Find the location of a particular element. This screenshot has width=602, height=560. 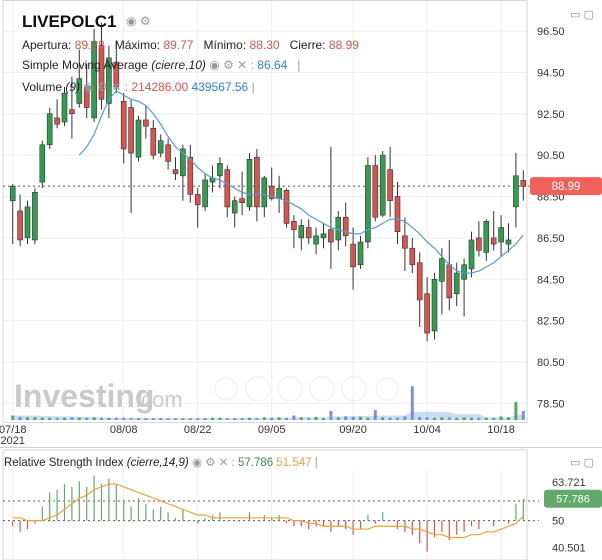

volume-legend: Volume (9) ◉ ⚙ ✕ : 214286.00 439567.56 | is located at coordinates (138, 87).